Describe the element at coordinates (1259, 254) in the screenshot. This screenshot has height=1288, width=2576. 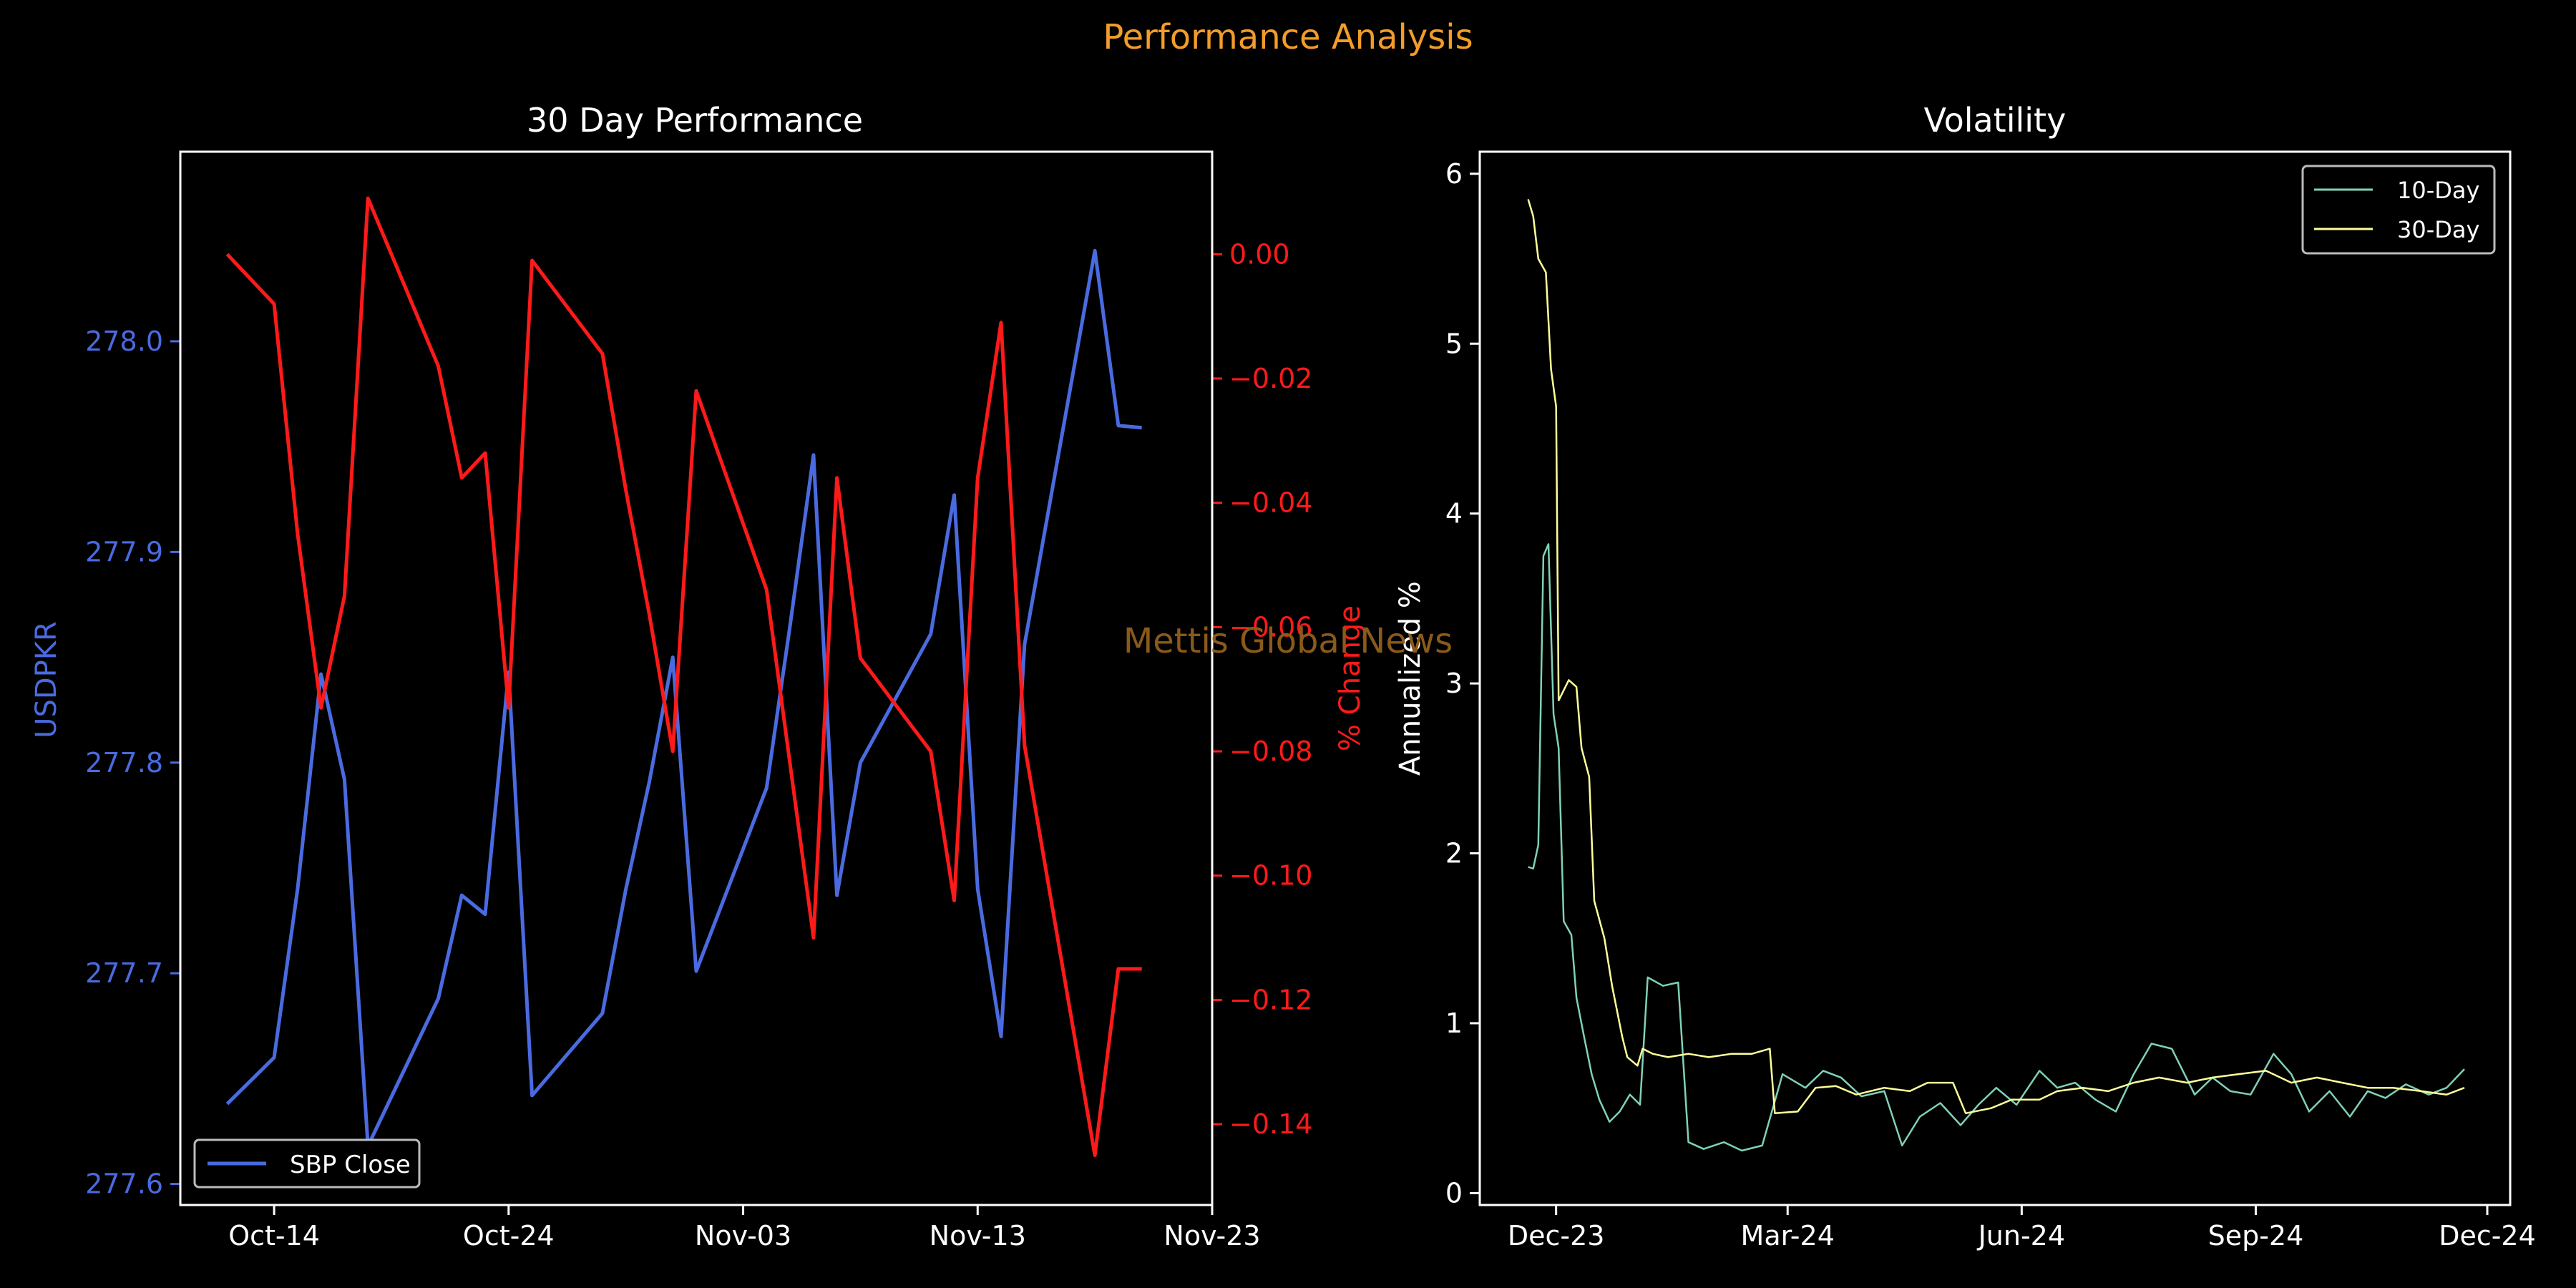
I see `pct-tick-label: 0.00` at that location.